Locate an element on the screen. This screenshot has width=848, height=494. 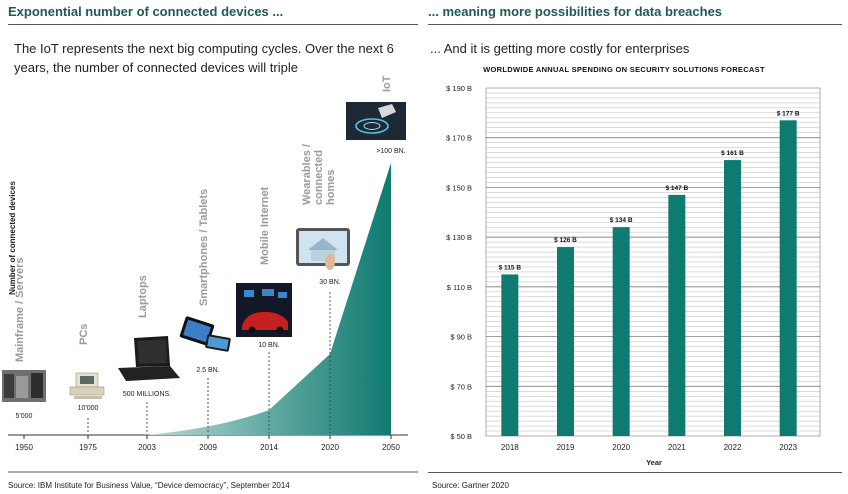
bar-value-label: $ 126 B is located at coordinates (565, 240).